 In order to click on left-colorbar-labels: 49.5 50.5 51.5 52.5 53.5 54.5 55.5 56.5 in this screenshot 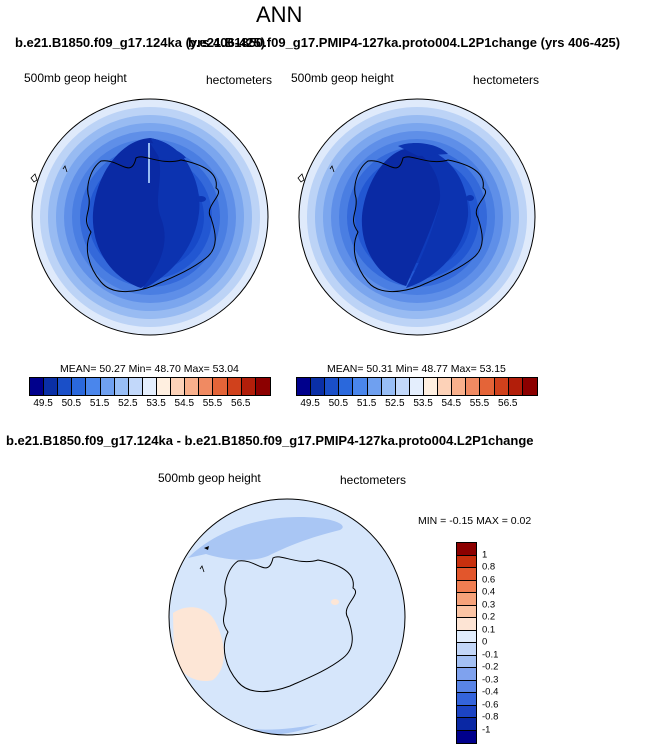, I will do `click(149, 405)`.